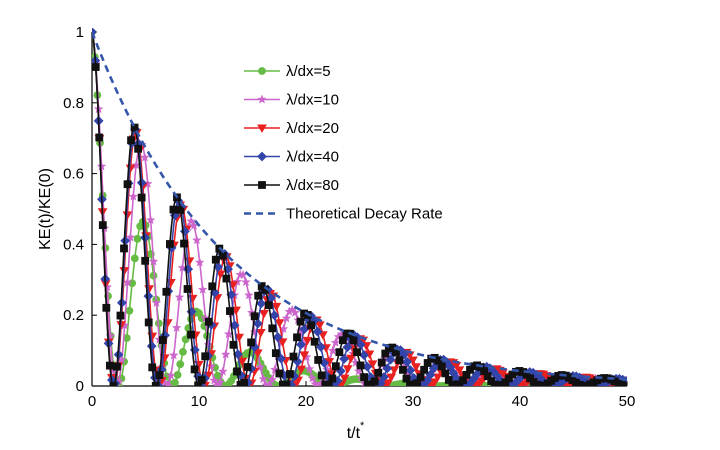 This screenshot has height=450, width=720. Describe the element at coordinates (520, 401) in the screenshot. I see `x-tick-label: 40` at that location.